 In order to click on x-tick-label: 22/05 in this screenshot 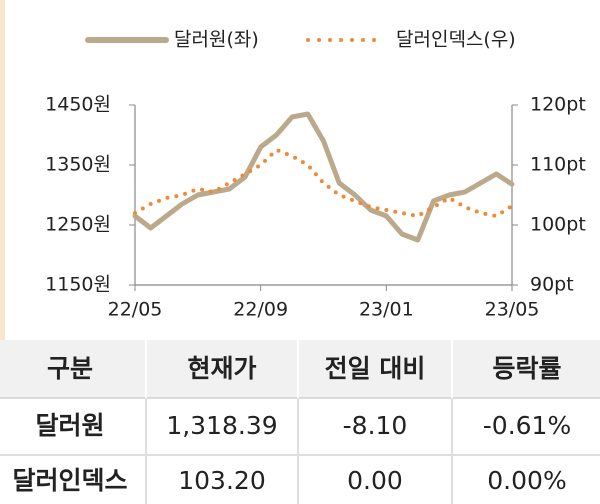, I will do `click(135, 310)`.